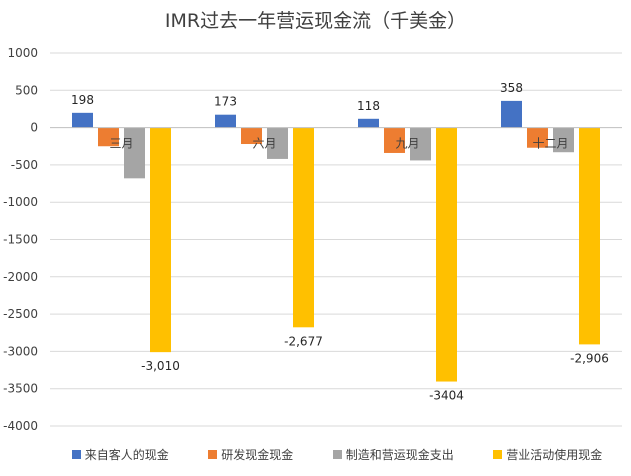 The image size is (631, 476). I want to click on y-tick-label: 1000, so click(22, 53).